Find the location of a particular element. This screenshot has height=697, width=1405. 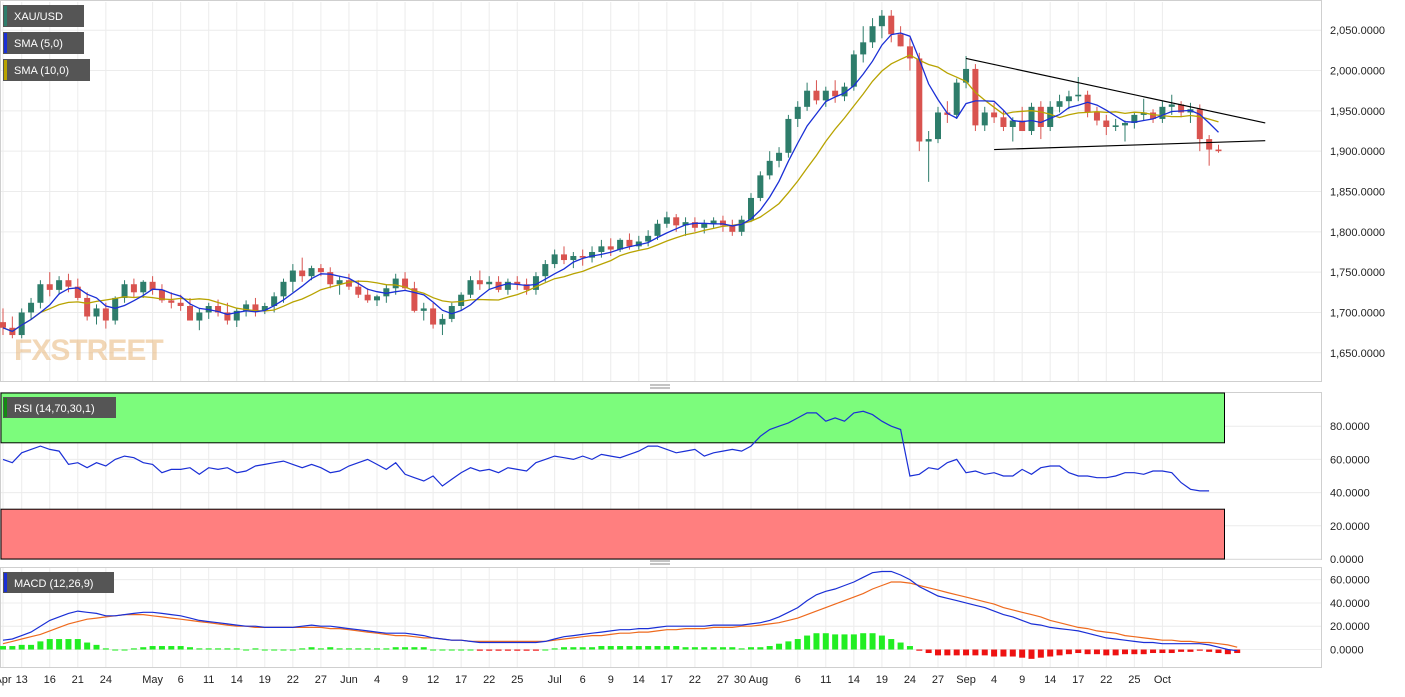

price-panel-resize-handle is located at coordinates (660, 386).